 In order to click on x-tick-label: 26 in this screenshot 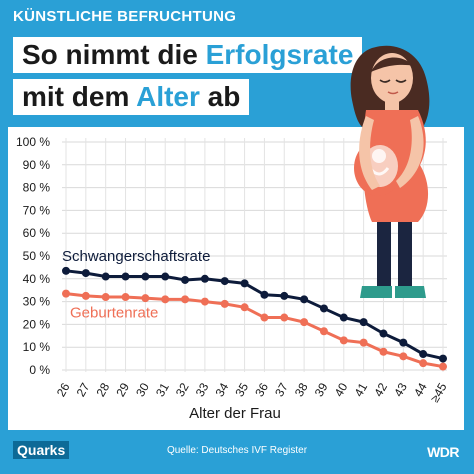, I will do `click(63, 389)`.